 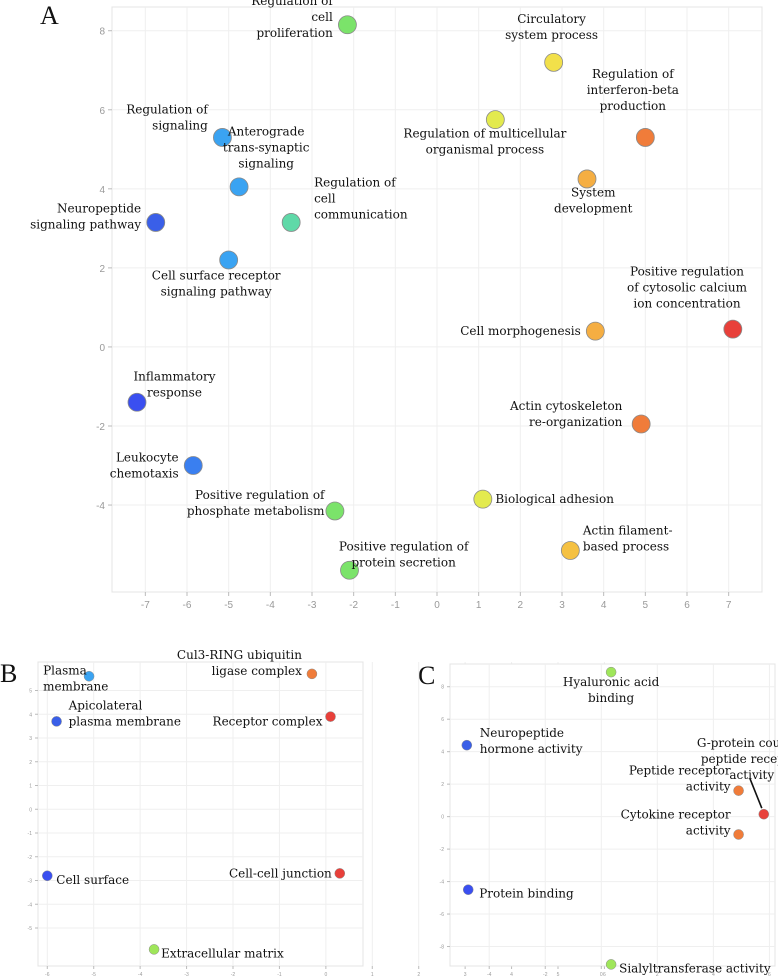 What do you see at coordinates (75, 678) in the screenshot?
I see `point-label: Plasma membrane` at bounding box center [75, 678].